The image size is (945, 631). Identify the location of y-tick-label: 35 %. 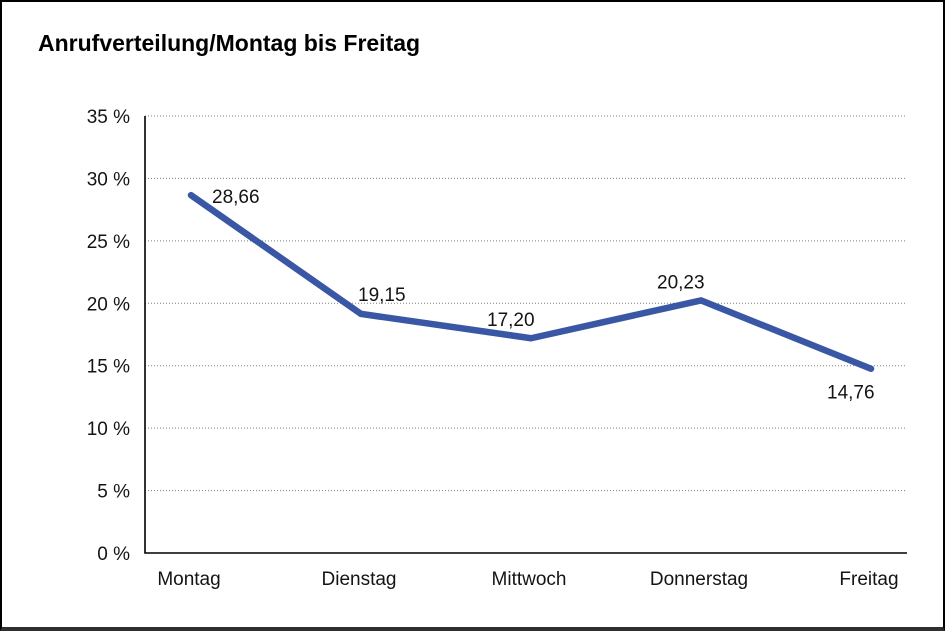
(108, 117).